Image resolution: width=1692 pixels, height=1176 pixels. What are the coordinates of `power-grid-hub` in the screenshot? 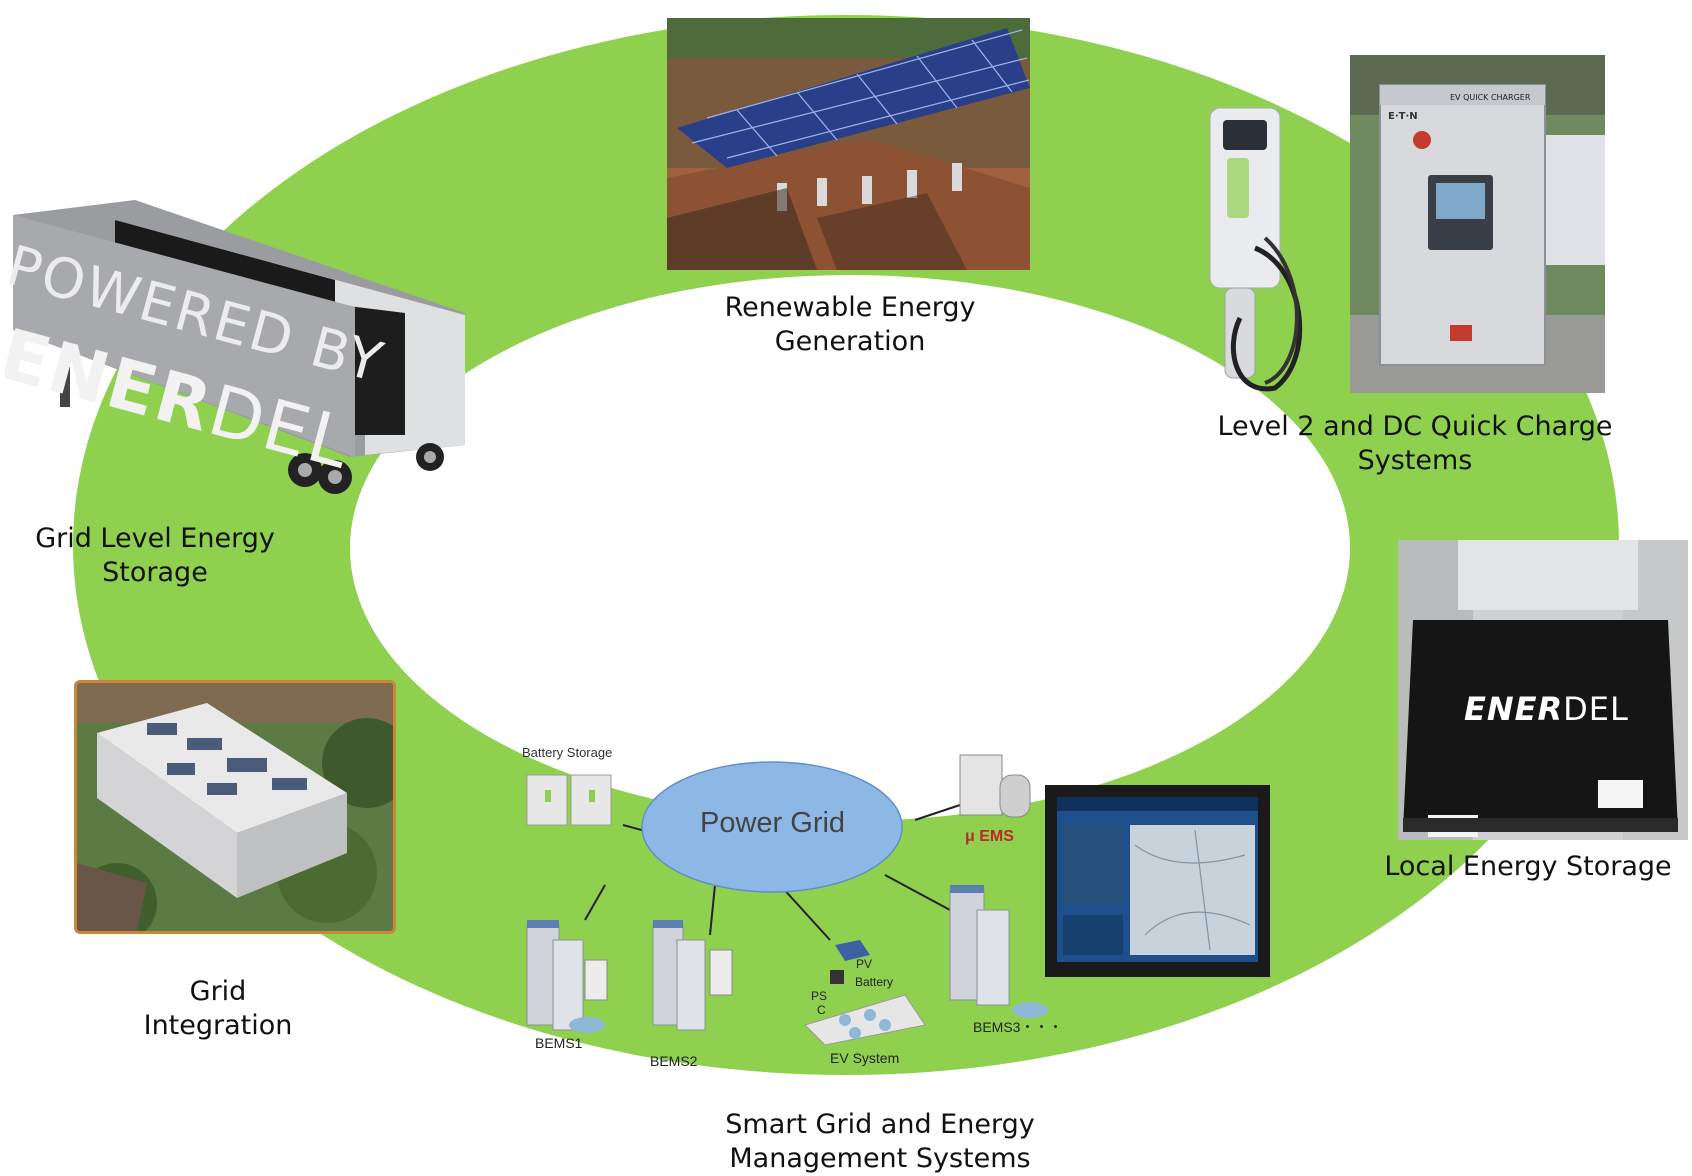 It's located at (772, 827).